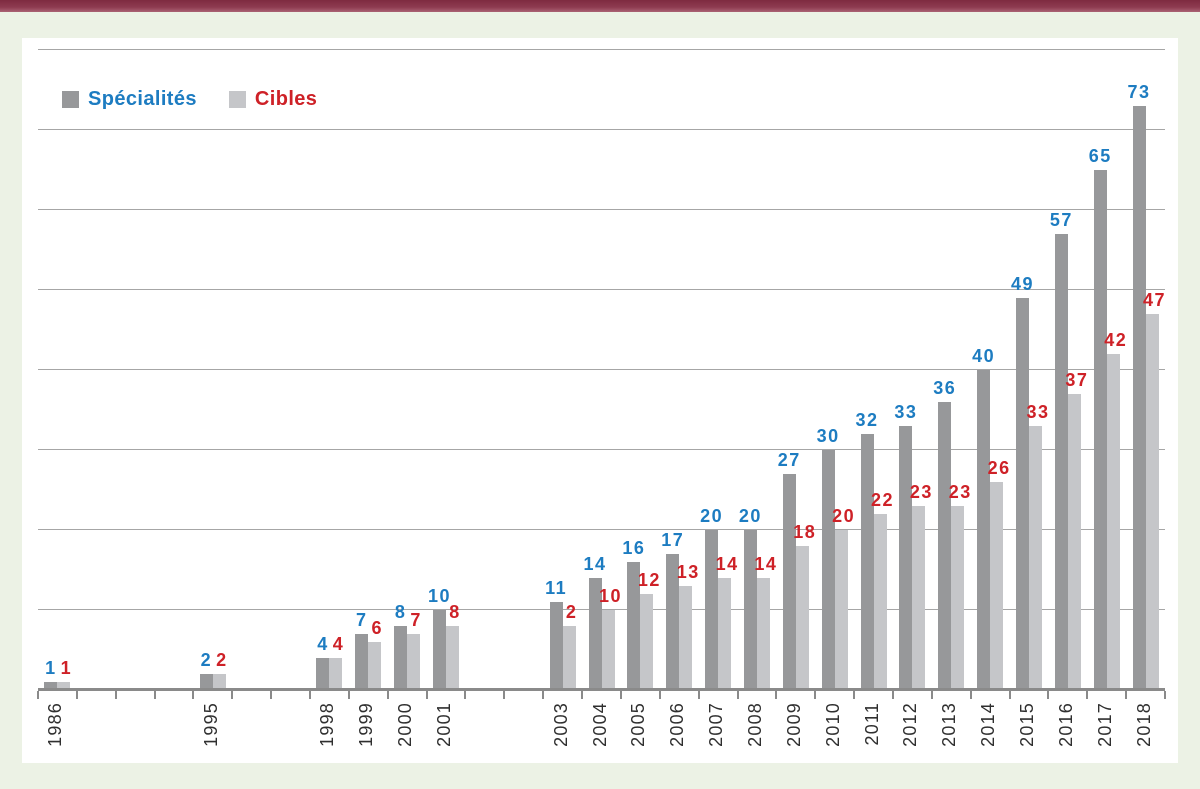  I want to click on bar-specialites-2011, so click(867, 562).